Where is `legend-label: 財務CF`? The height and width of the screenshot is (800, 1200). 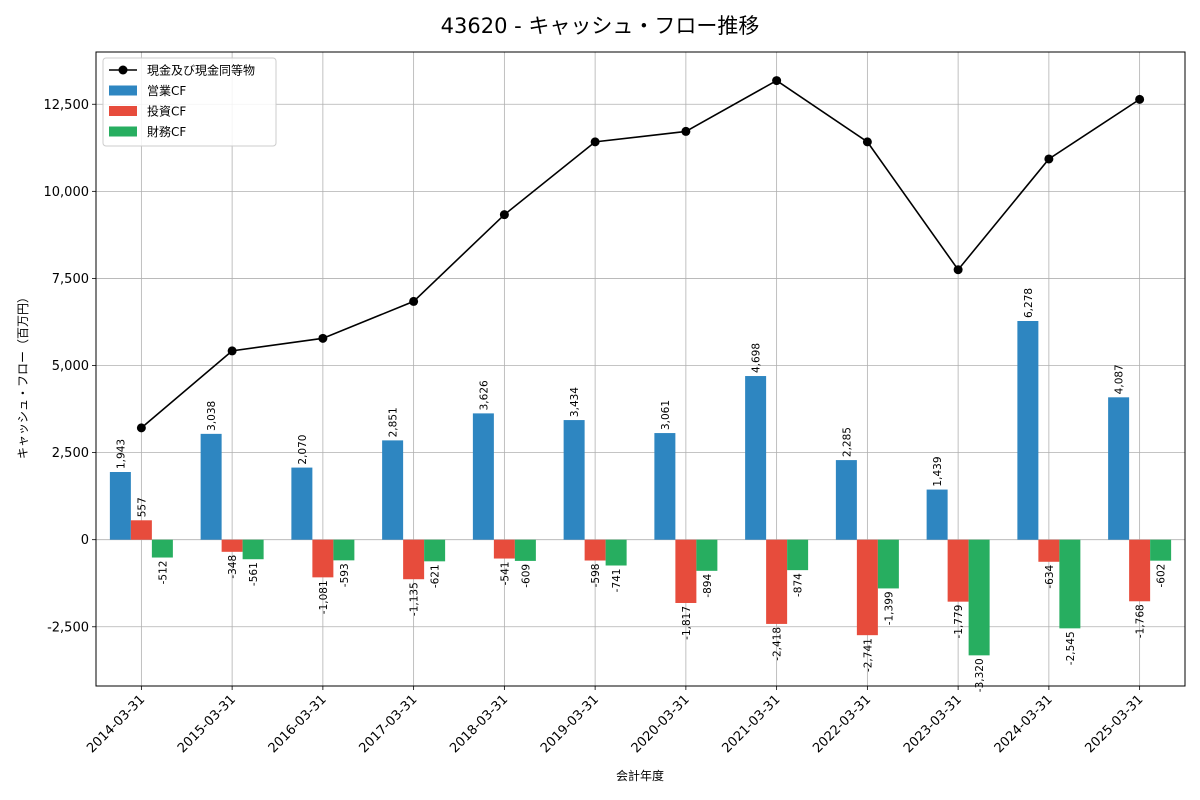
legend-label: 財務CF is located at coordinates (166, 131).